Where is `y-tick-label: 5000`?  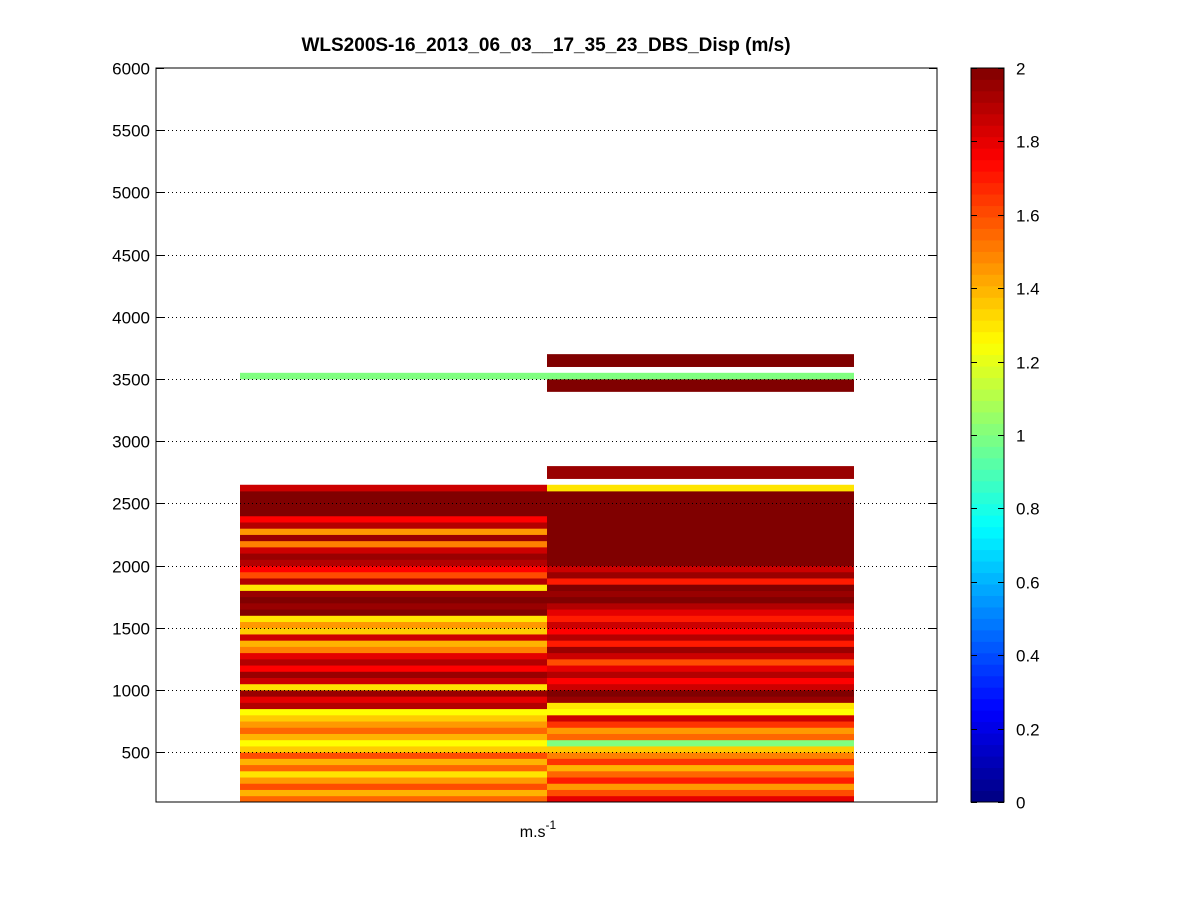 y-tick-label: 5000 is located at coordinates (131, 193).